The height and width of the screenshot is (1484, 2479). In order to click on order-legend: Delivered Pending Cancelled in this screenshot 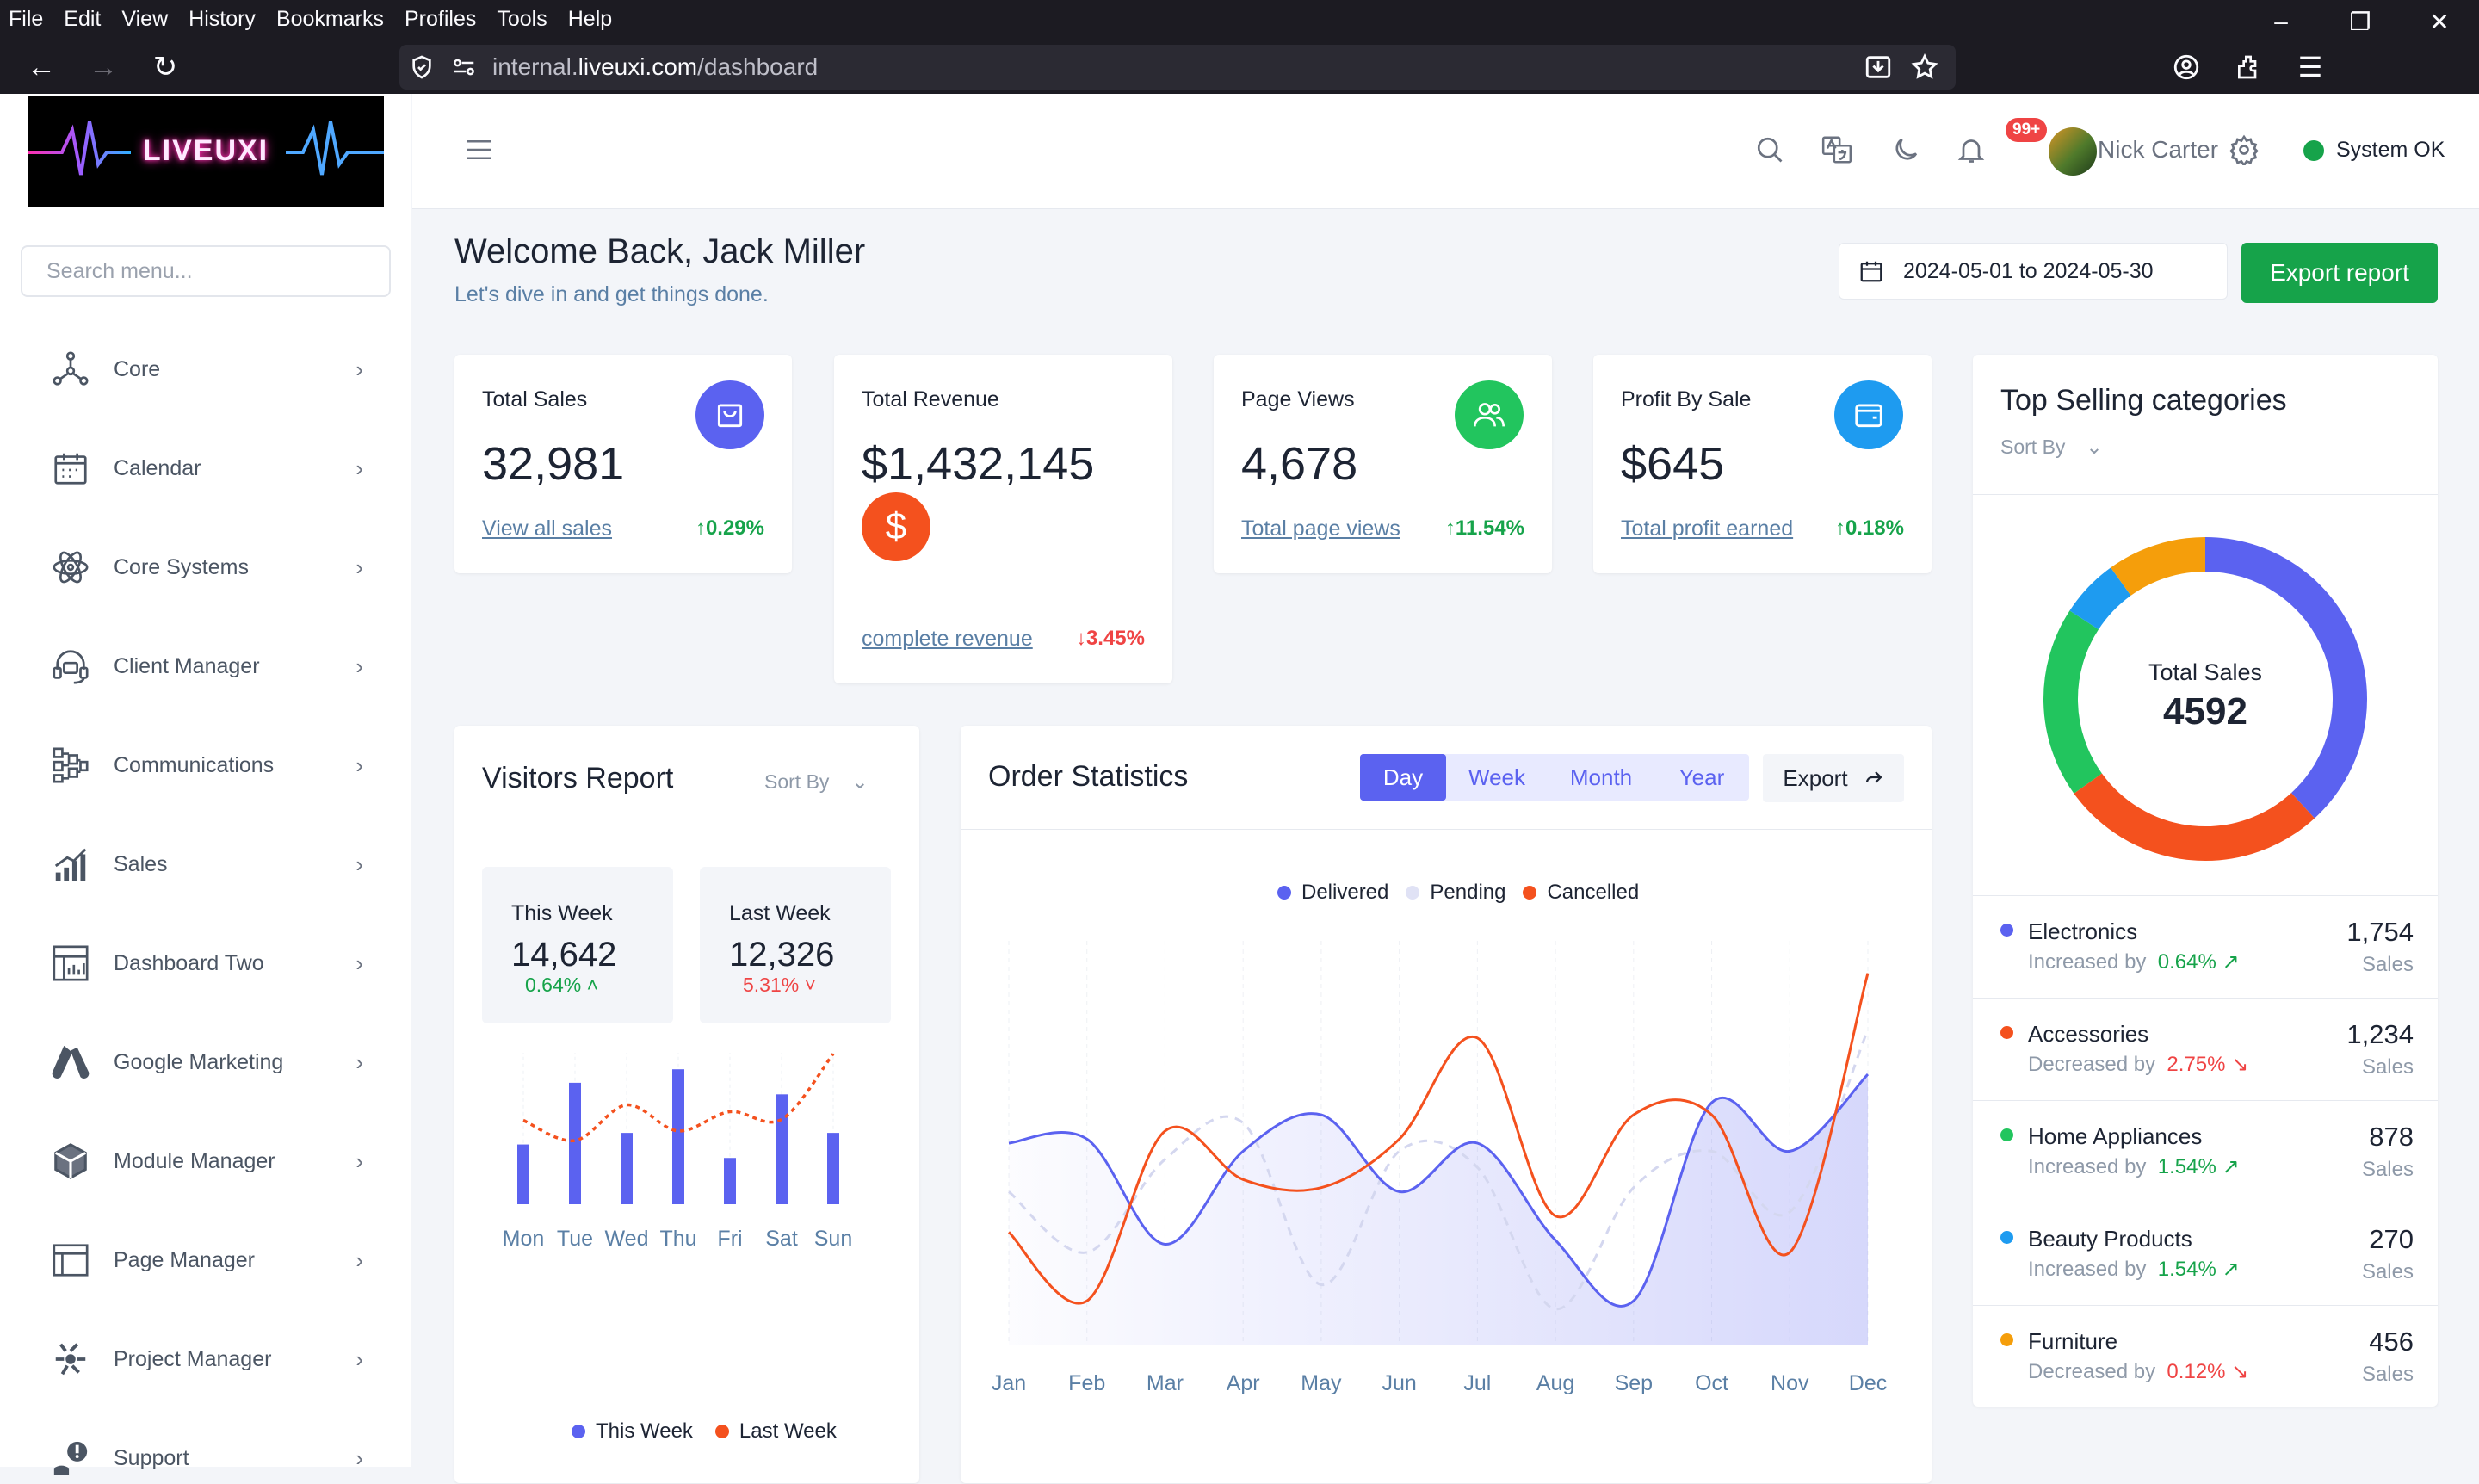, I will do `click(1458, 893)`.